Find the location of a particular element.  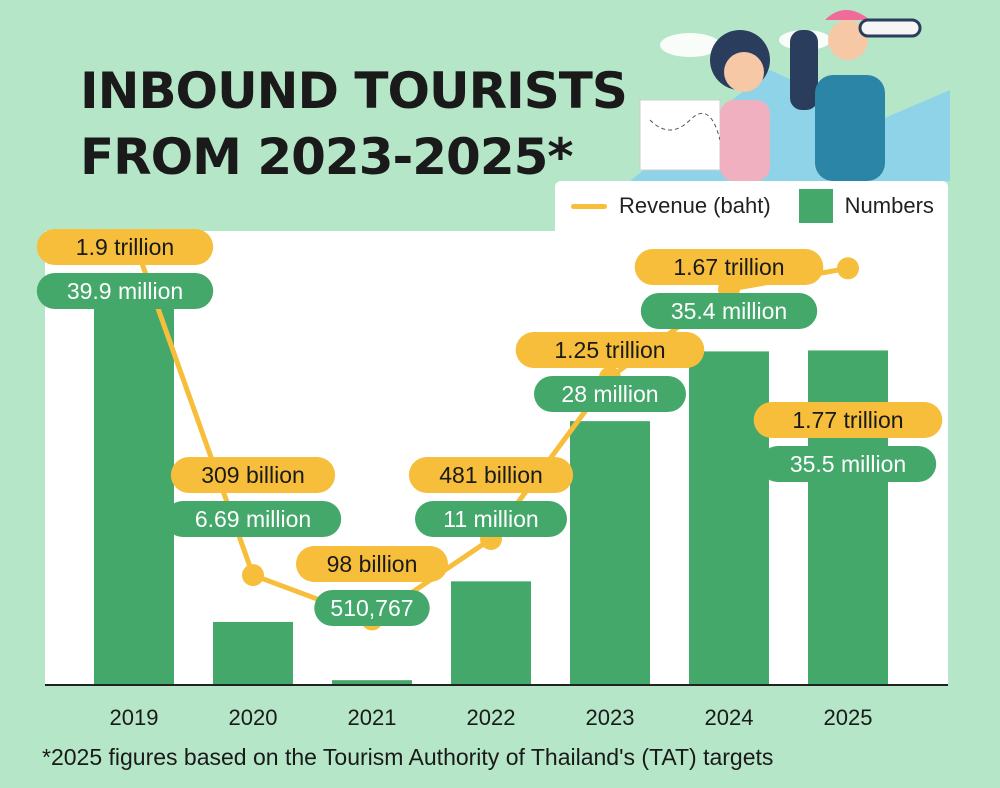

revenue-2023-label: 1.25 trillion is located at coordinates (609, 350).